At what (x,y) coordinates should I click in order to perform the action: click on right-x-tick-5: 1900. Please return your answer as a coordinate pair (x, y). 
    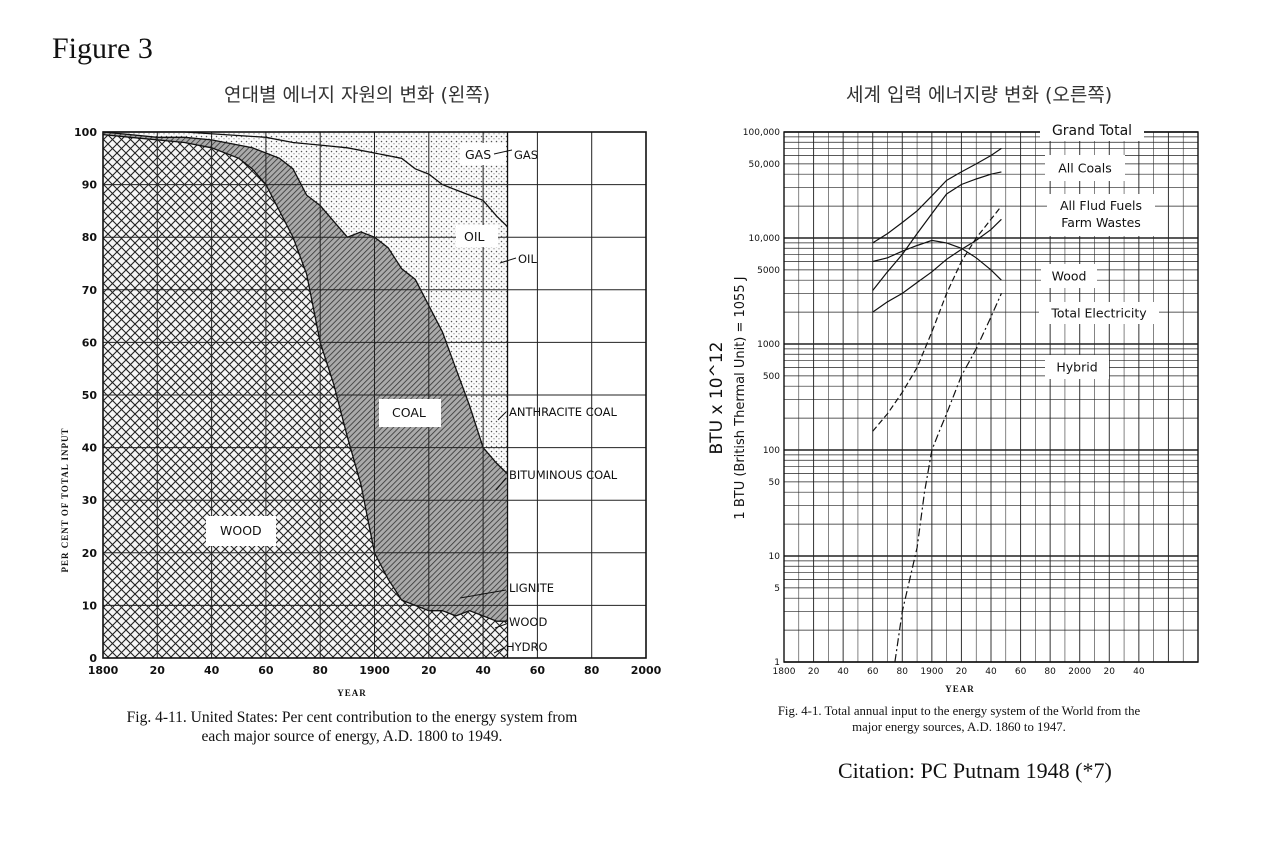
    Looking at the image, I should click on (931, 672).